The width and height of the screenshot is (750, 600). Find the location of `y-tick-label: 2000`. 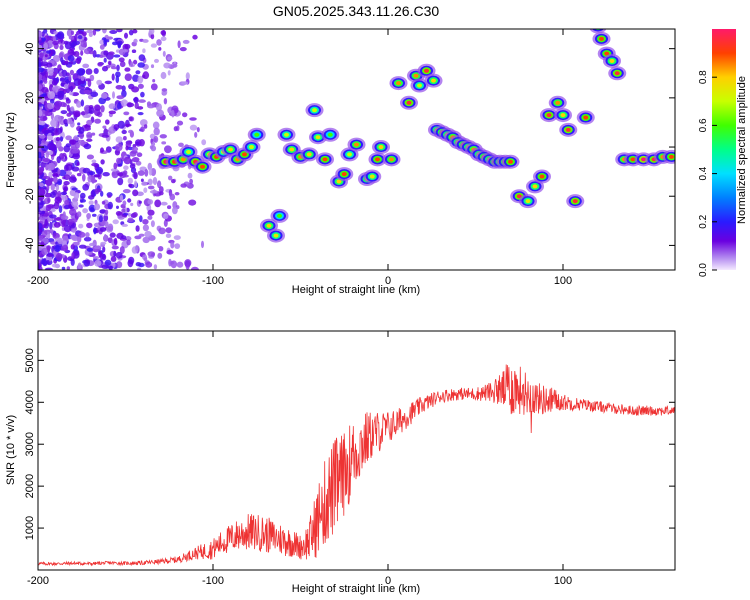

y-tick-label: 2000 is located at coordinates (30, 486).